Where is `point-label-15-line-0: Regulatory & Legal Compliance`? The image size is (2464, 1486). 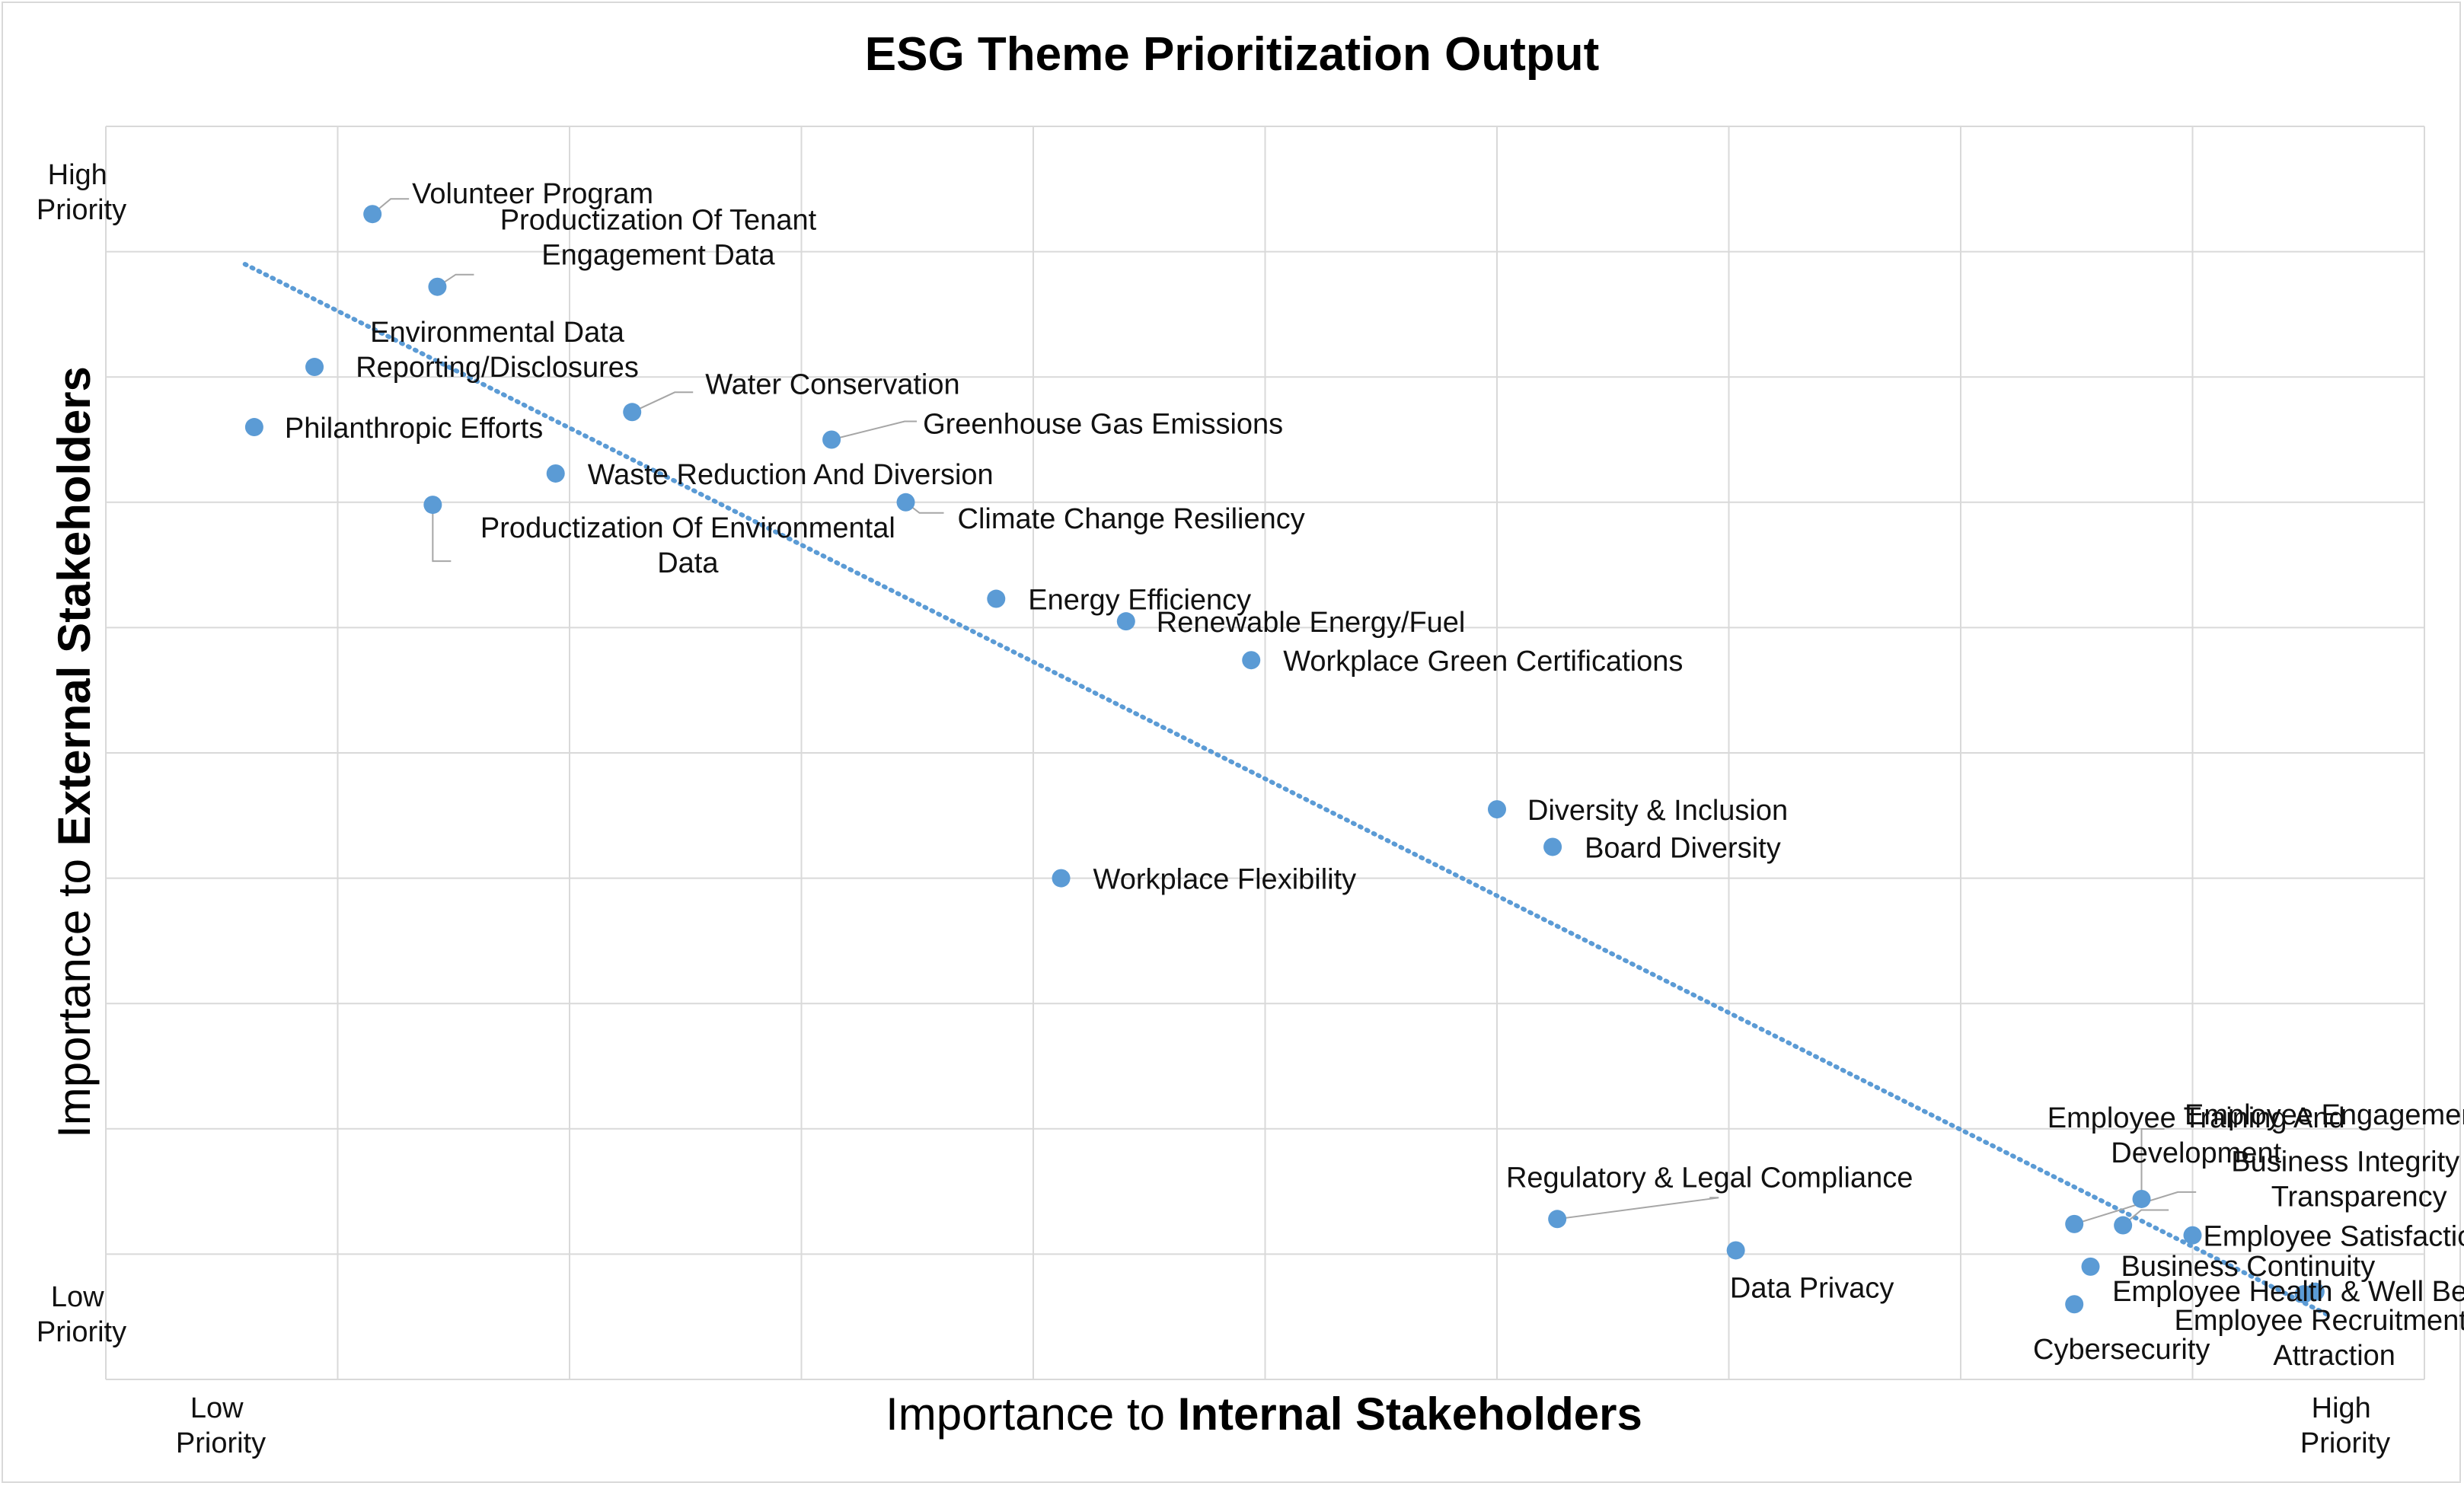
point-label-15-line-0: Regulatory & Legal Compliance is located at coordinates (1709, 1178).